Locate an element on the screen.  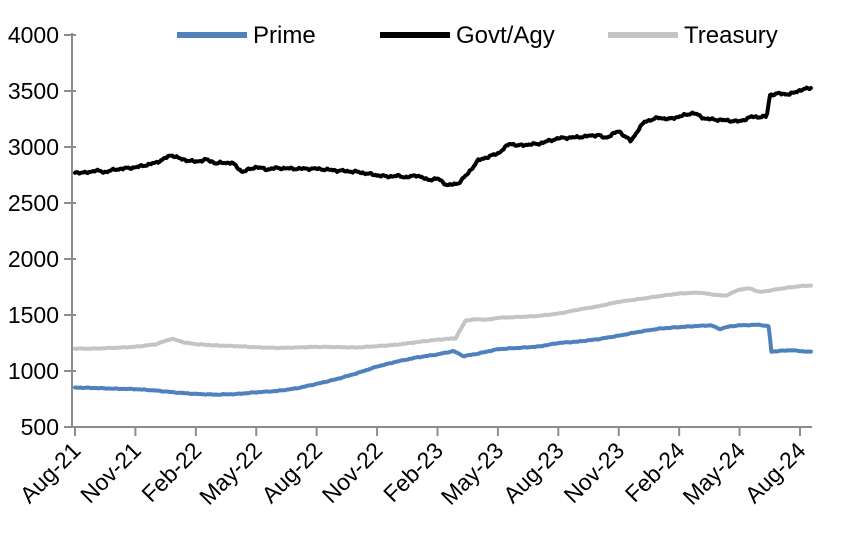
x-tick-label: May-24 is located at coordinates (714, 473).